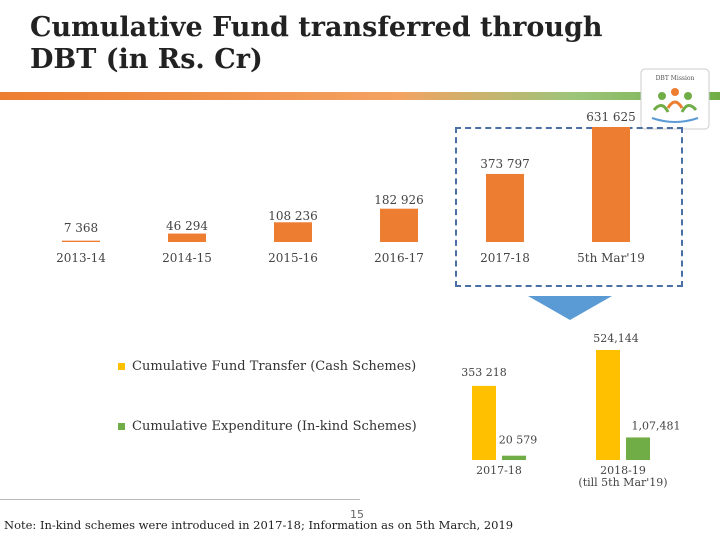 The image size is (720, 540). I want to click on top-value-label-4: 373 797, so click(505, 164).